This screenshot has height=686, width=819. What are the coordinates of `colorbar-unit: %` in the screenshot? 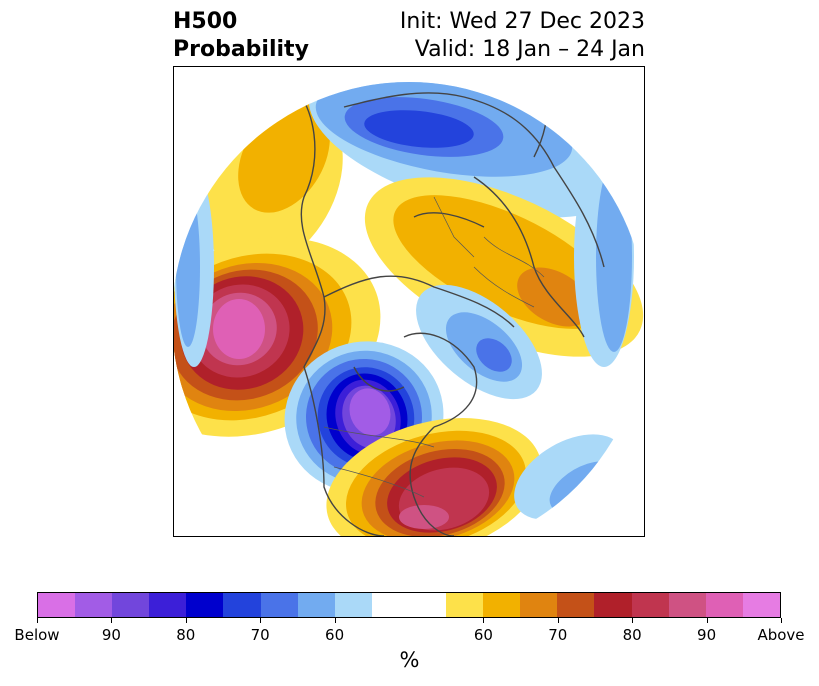 It's located at (409, 660).